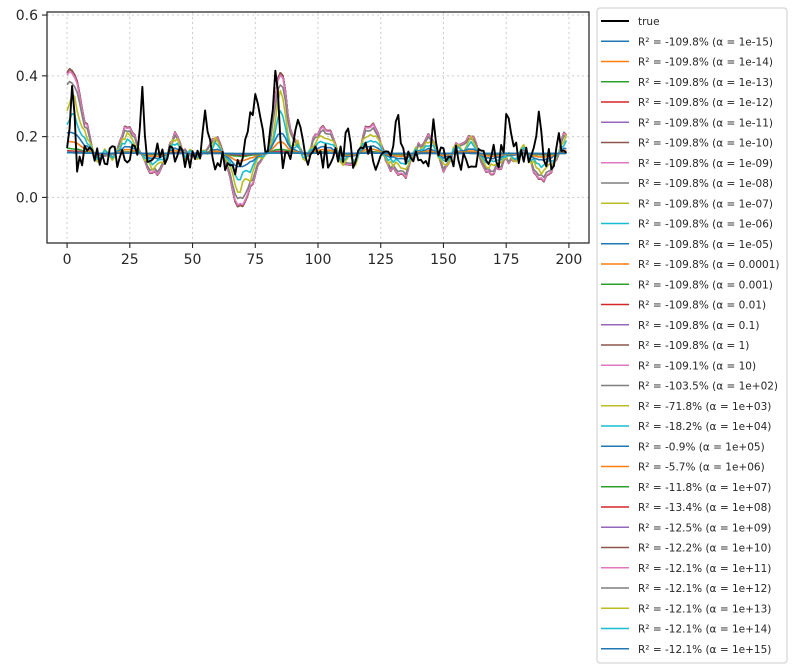  I want to click on legend-entry-3: R² = -109.8% (α = 1e-13), so click(705, 83).